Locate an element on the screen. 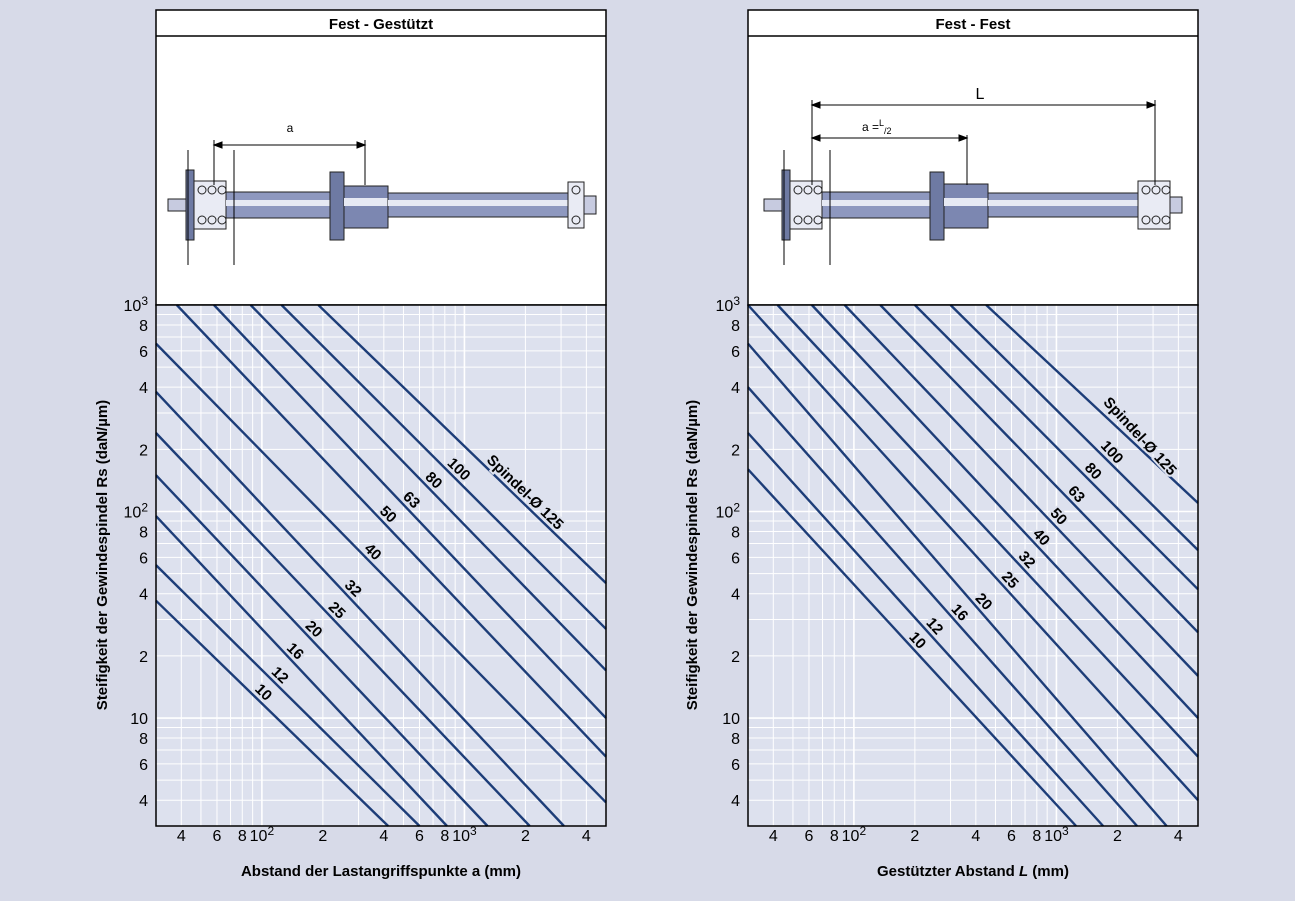 This screenshot has height=901, width=1295. dimension-label-a: a is located at coordinates (290, 128).